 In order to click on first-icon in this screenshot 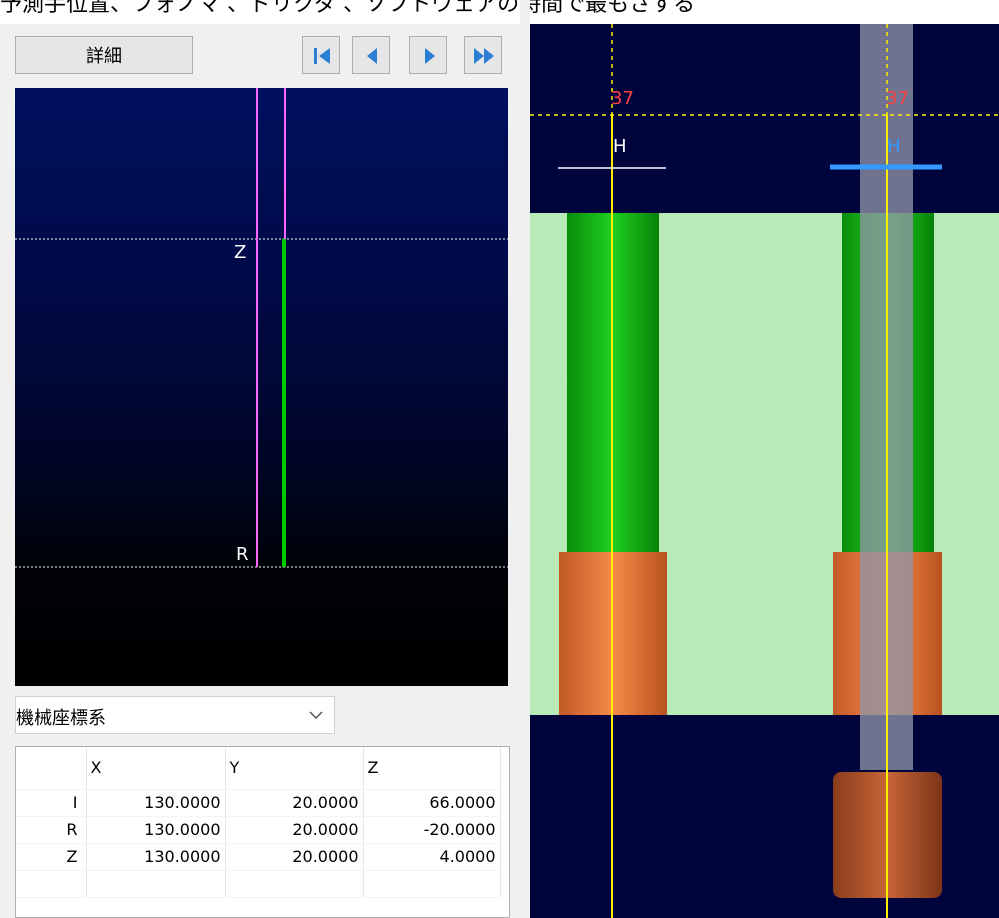, I will do `click(322, 56)`.